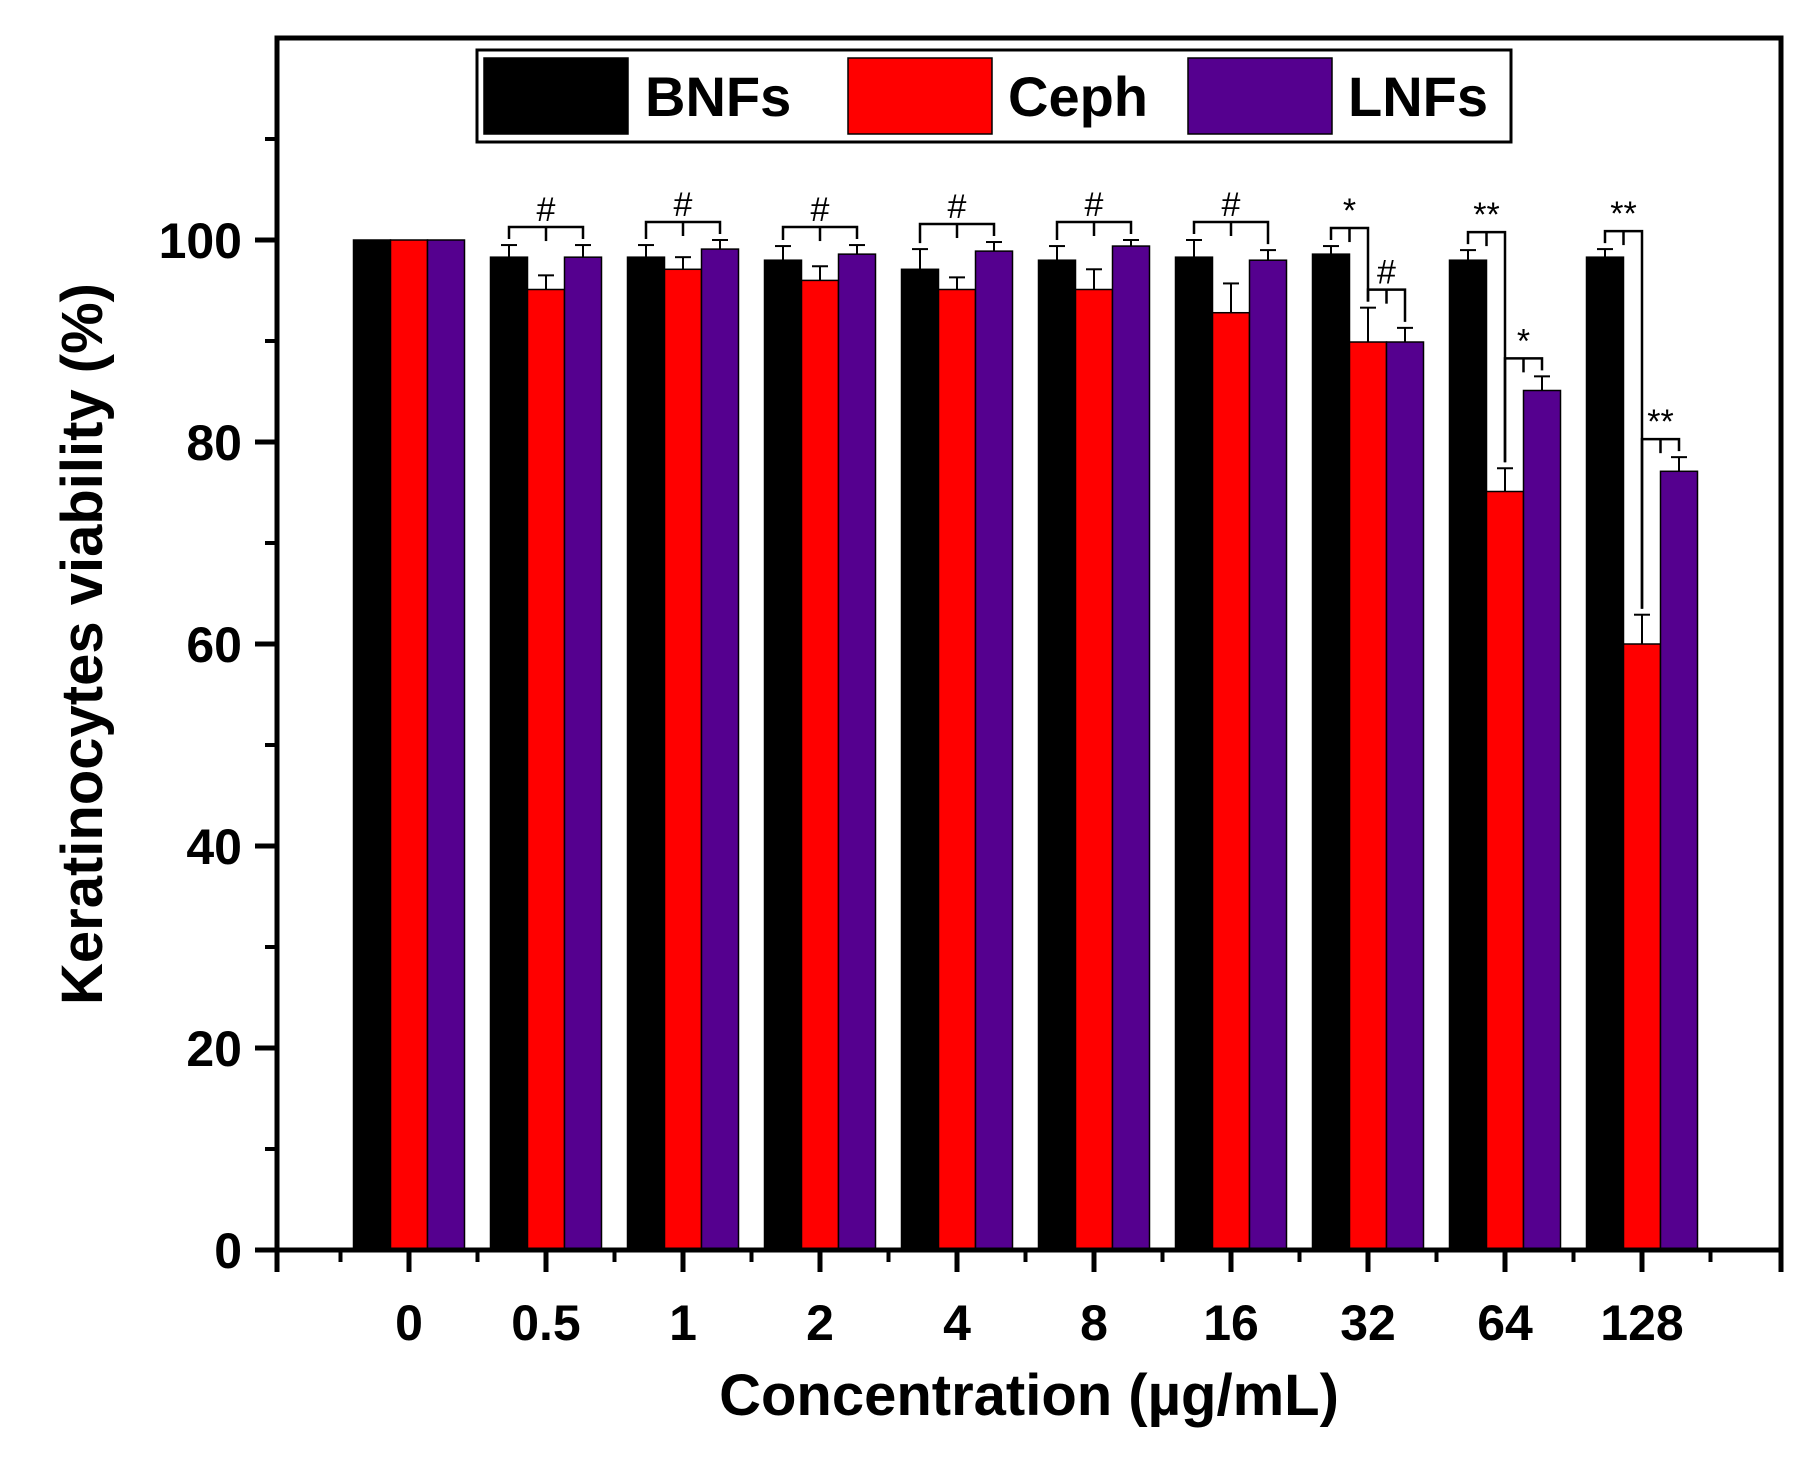  Describe the element at coordinates (1094, 213) in the screenshot. I see `significance-bracket-8-bnfs-lnfs: #` at that location.